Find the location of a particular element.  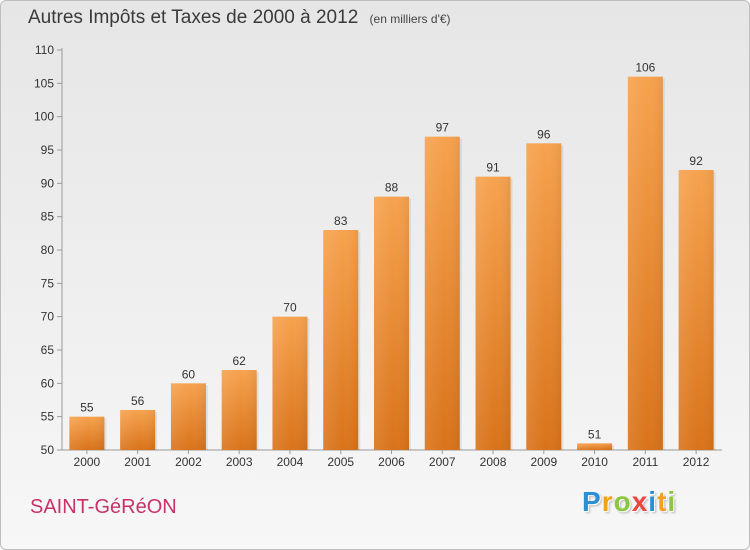

y-tick-label: 75 is located at coordinates (48, 283).